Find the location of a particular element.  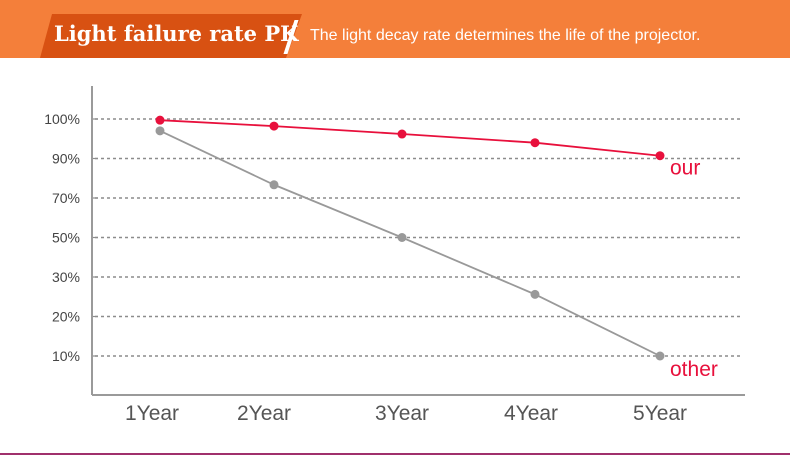

page-title: Light failure rate PK is located at coordinates (176, 33).